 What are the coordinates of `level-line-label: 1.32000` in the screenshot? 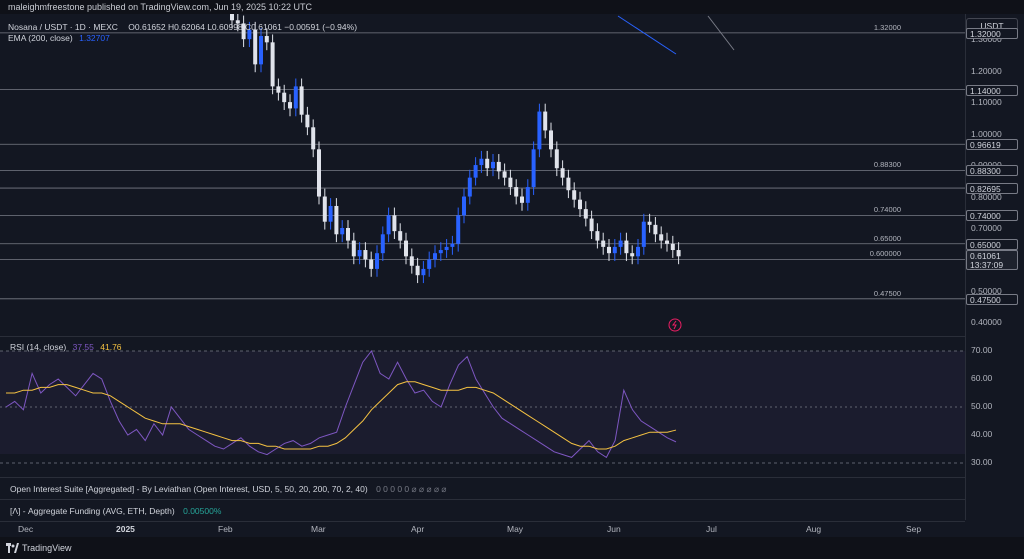 It's located at (887, 27).